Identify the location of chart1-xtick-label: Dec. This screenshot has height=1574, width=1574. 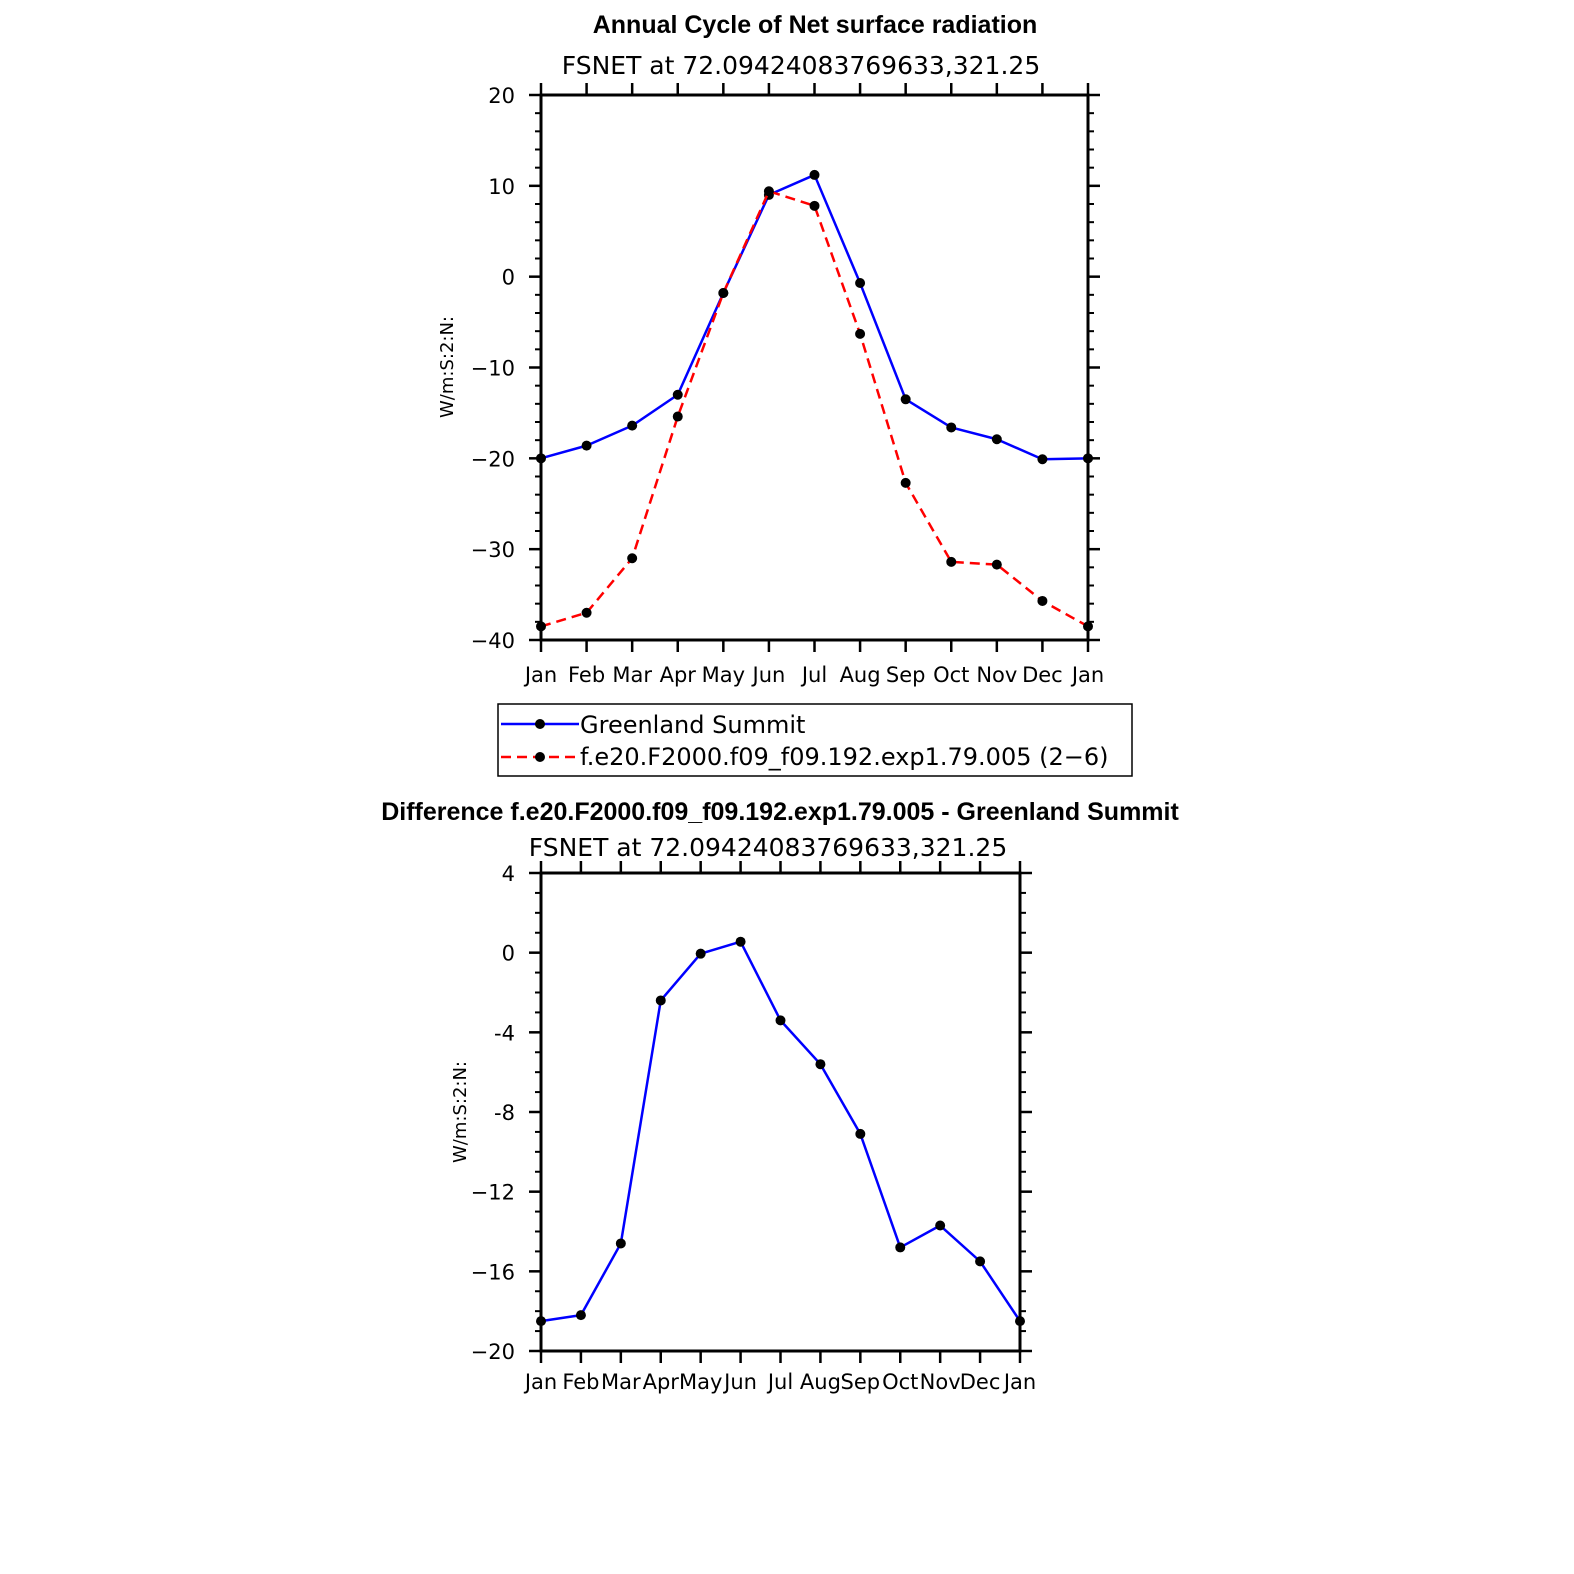
(1042, 675).